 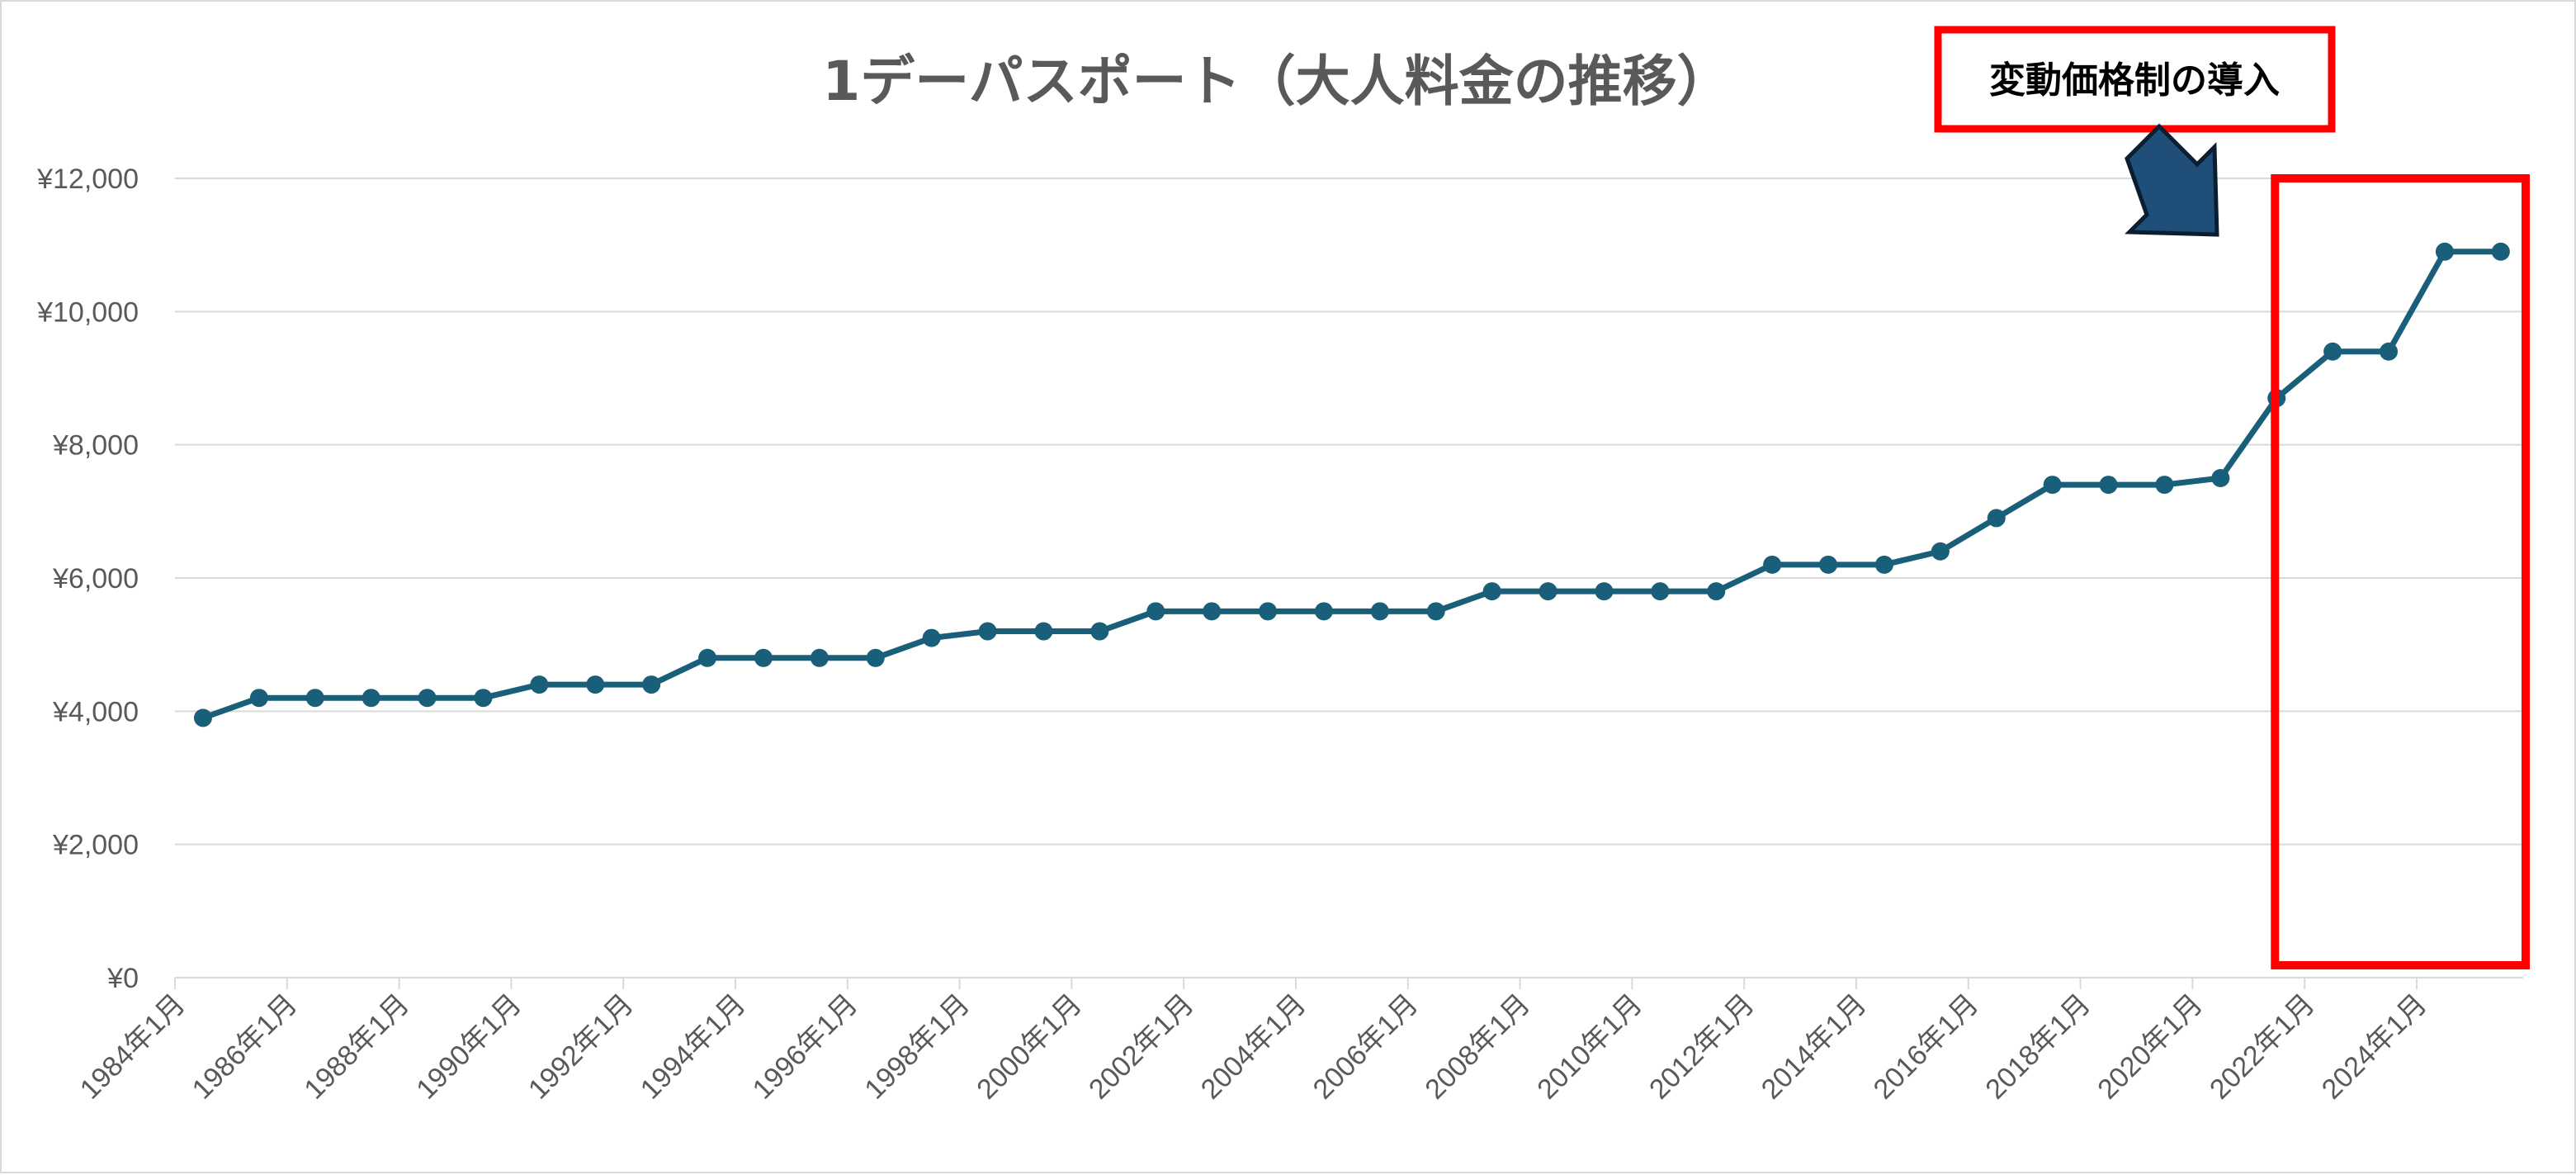 What do you see at coordinates (87, 179) in the screenshot?
I see `y-tick-label: ¥12,000` at bounding box center [87, 179].